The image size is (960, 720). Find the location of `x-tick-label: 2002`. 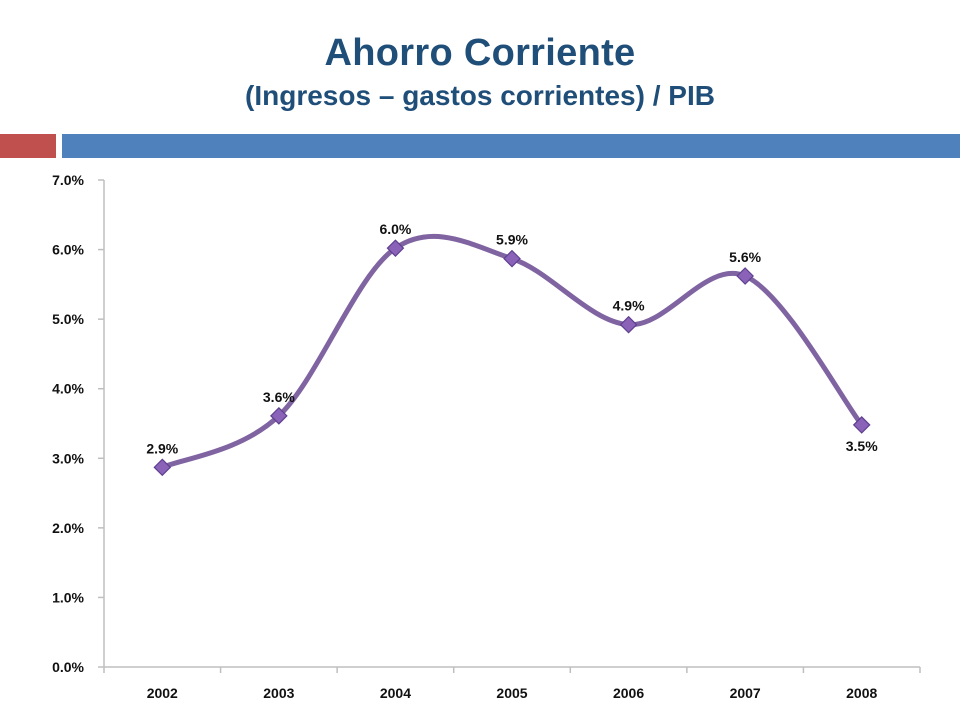

x-tick-label: 2002 is located at coordinates (162, 693).